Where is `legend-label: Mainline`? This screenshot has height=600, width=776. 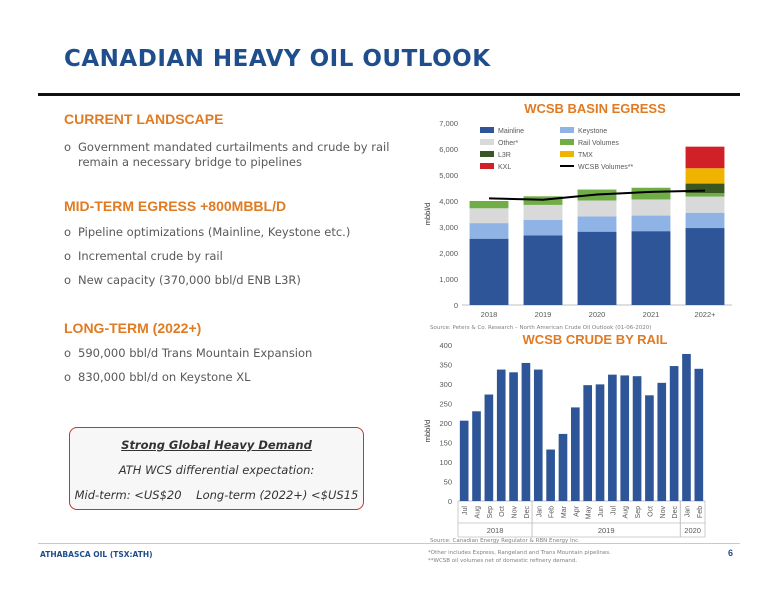 legend-label: Mainline is located at coordinates (511, 131).